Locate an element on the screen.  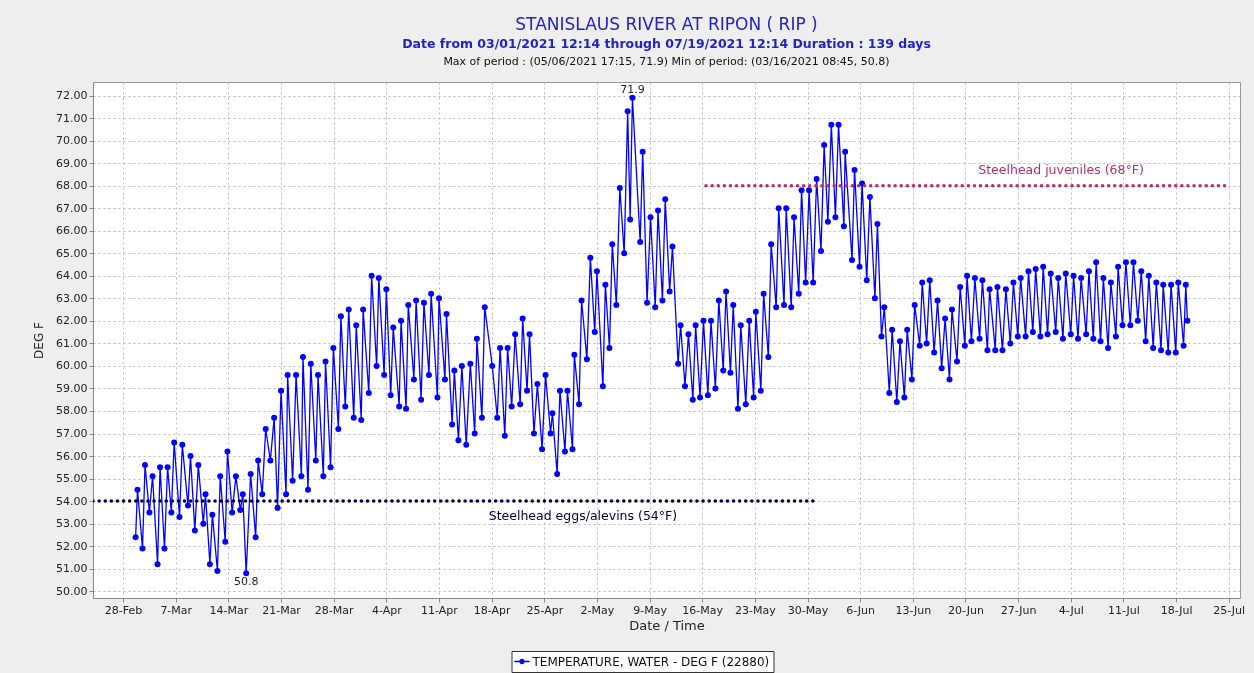
x-tick-label: 7-Mar is located at coordinates (176, 610).